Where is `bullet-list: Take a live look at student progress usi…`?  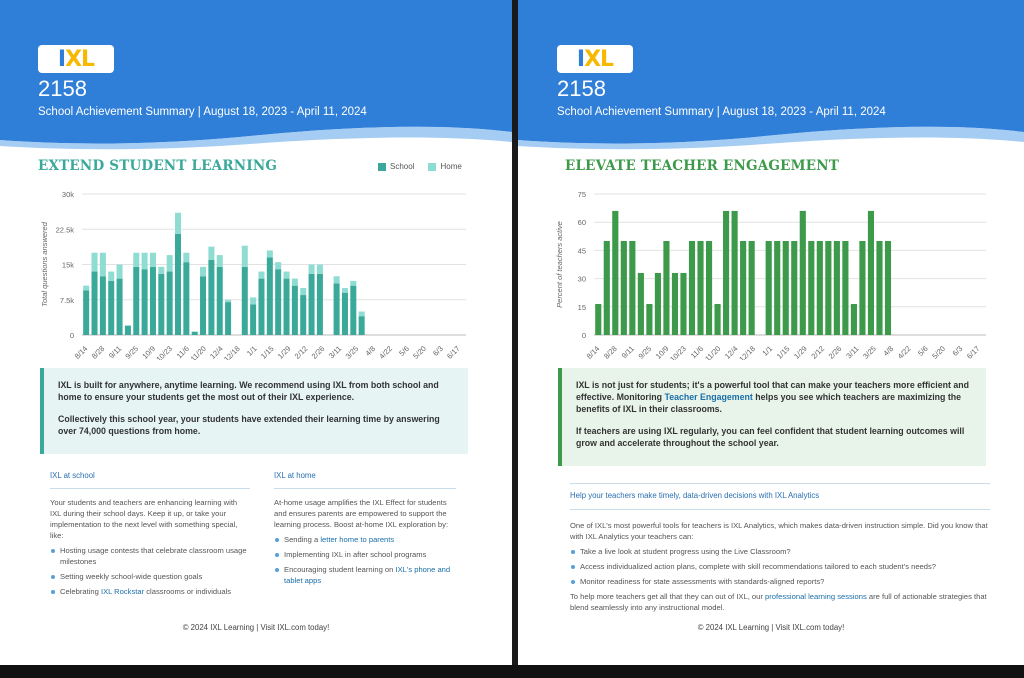
bullet-list: Take a live look at student progress usi… is located at coordinates (780, 566).